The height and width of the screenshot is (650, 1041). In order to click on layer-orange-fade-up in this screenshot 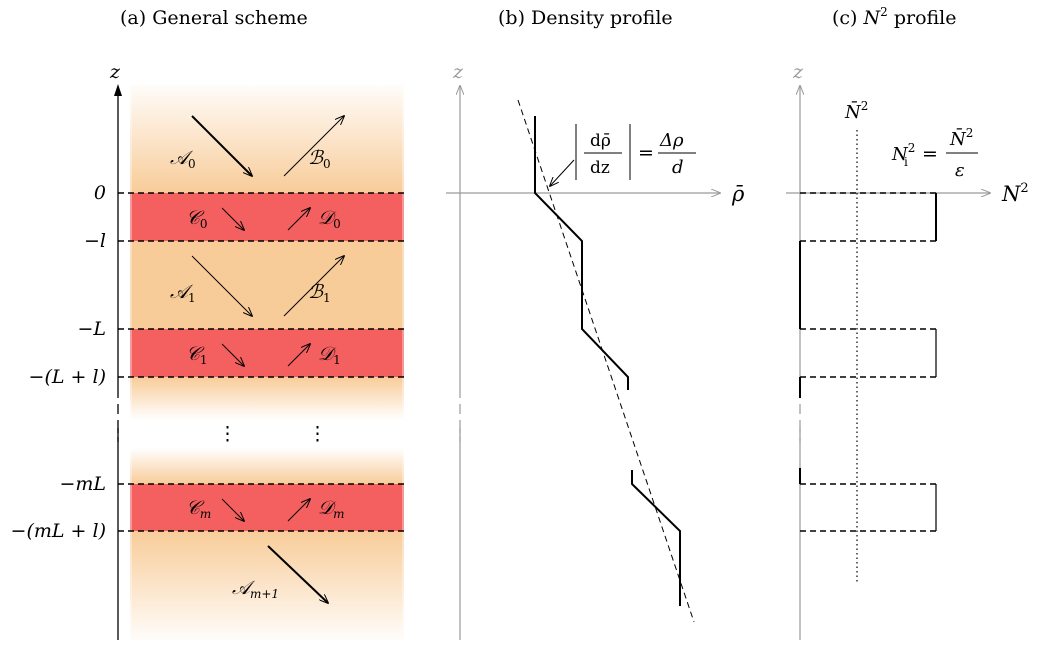, I will do `click(267, 466)`.